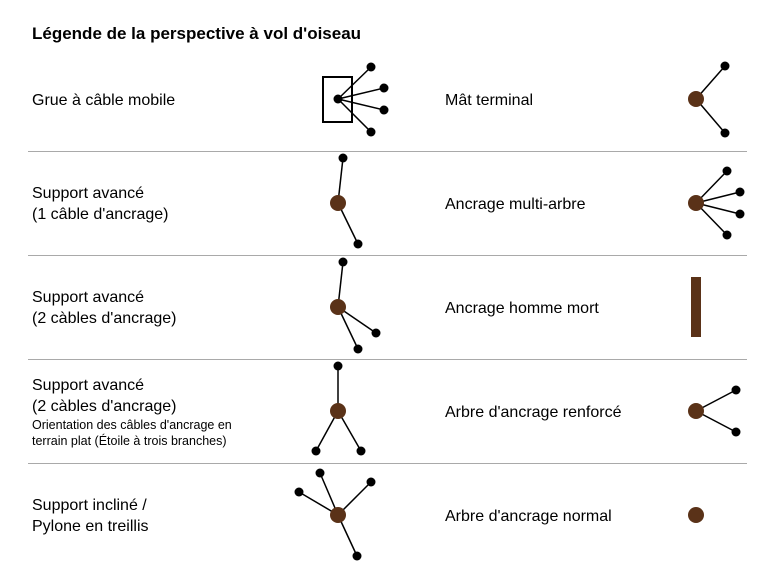 The image size is (769, 577). What do you see at coordinates (696, 307) in the screenshot?
I see `deadman-anchor-icon` at bounding box center [696, 307].